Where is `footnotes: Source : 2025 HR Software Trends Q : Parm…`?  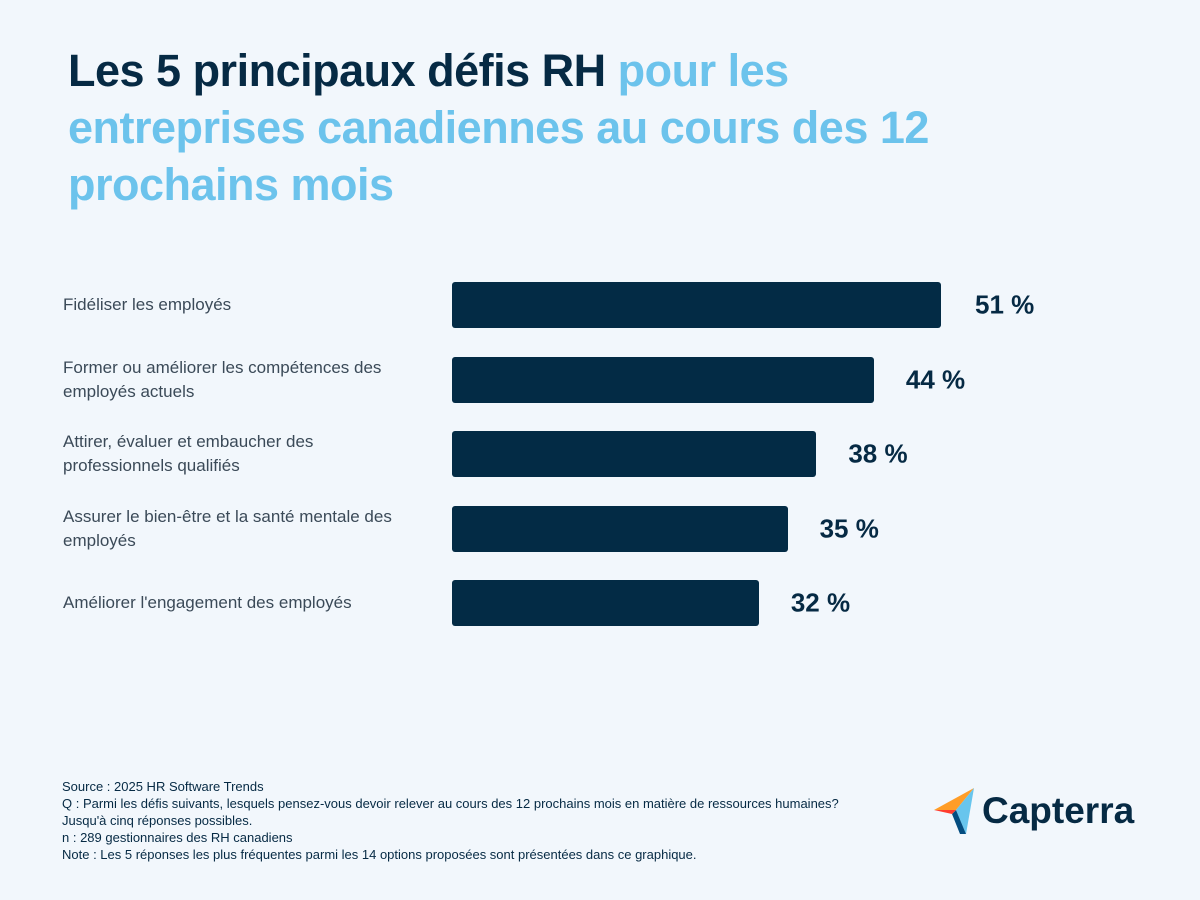
footnotes: Source : 2025 HR Software Trends Q : Parm… is located at coordinates (467, 820).